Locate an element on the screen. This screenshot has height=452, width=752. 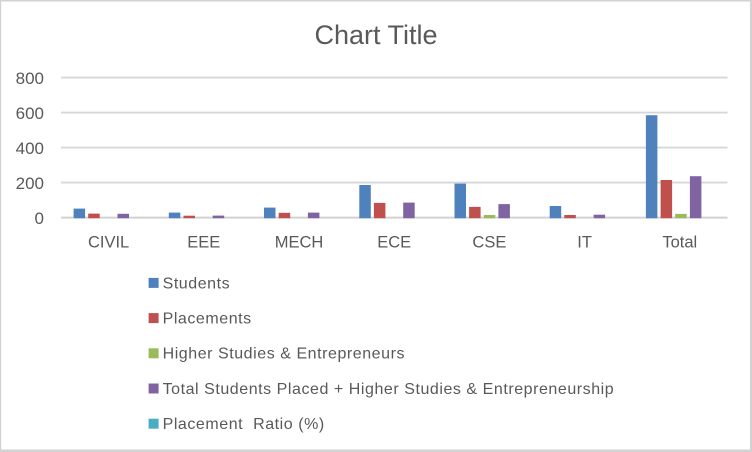
svg-text: ECE is located at coordinates (394, 243).